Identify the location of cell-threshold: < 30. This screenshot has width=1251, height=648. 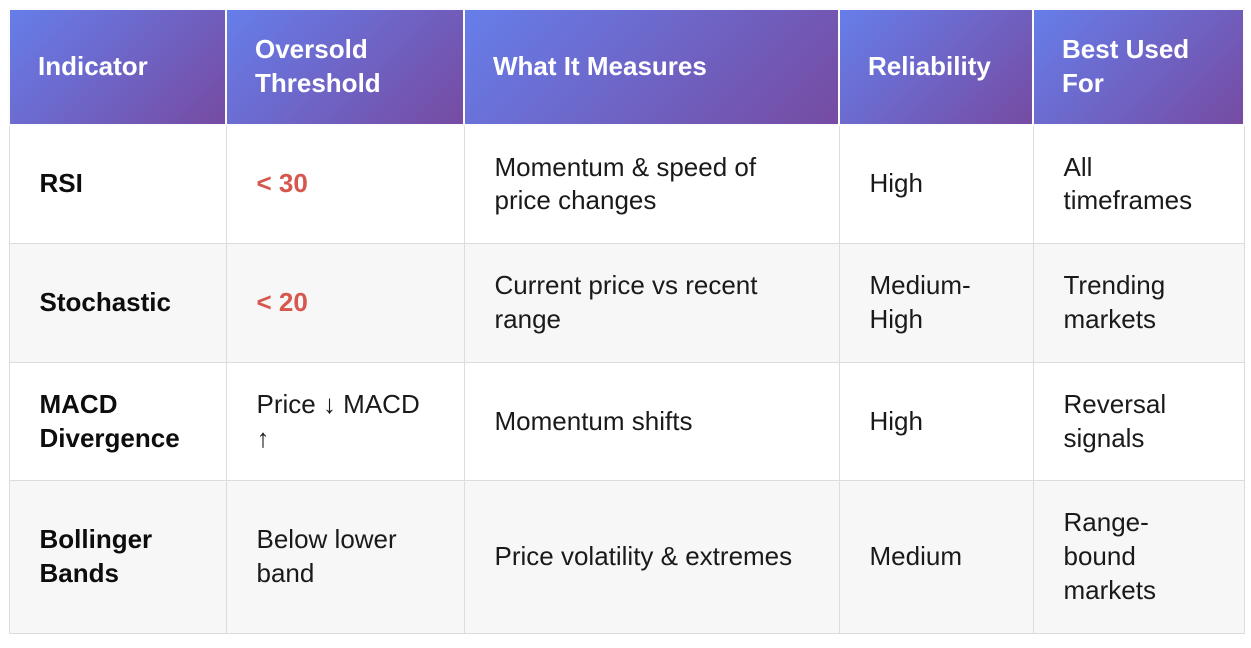
(345, 184).